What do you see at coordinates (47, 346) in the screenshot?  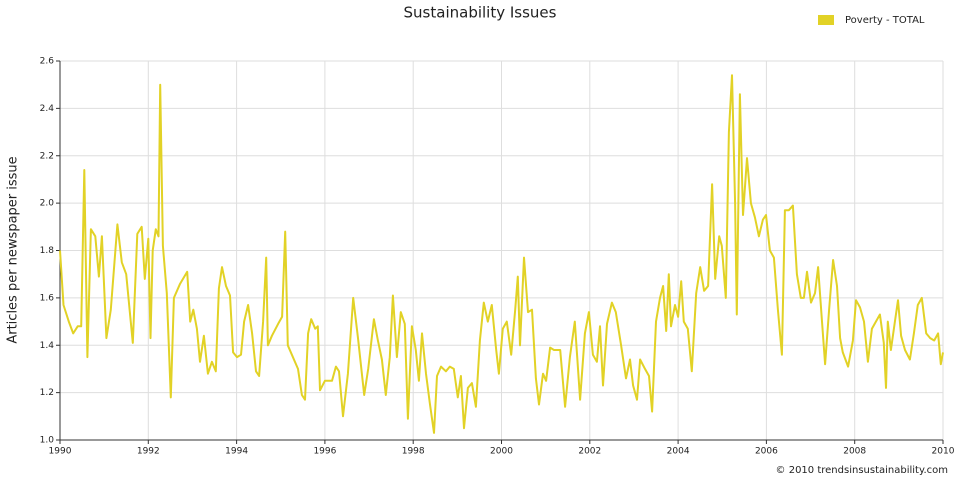 I see `y-tick-label: 1.4` at bounding box center [47, 346].